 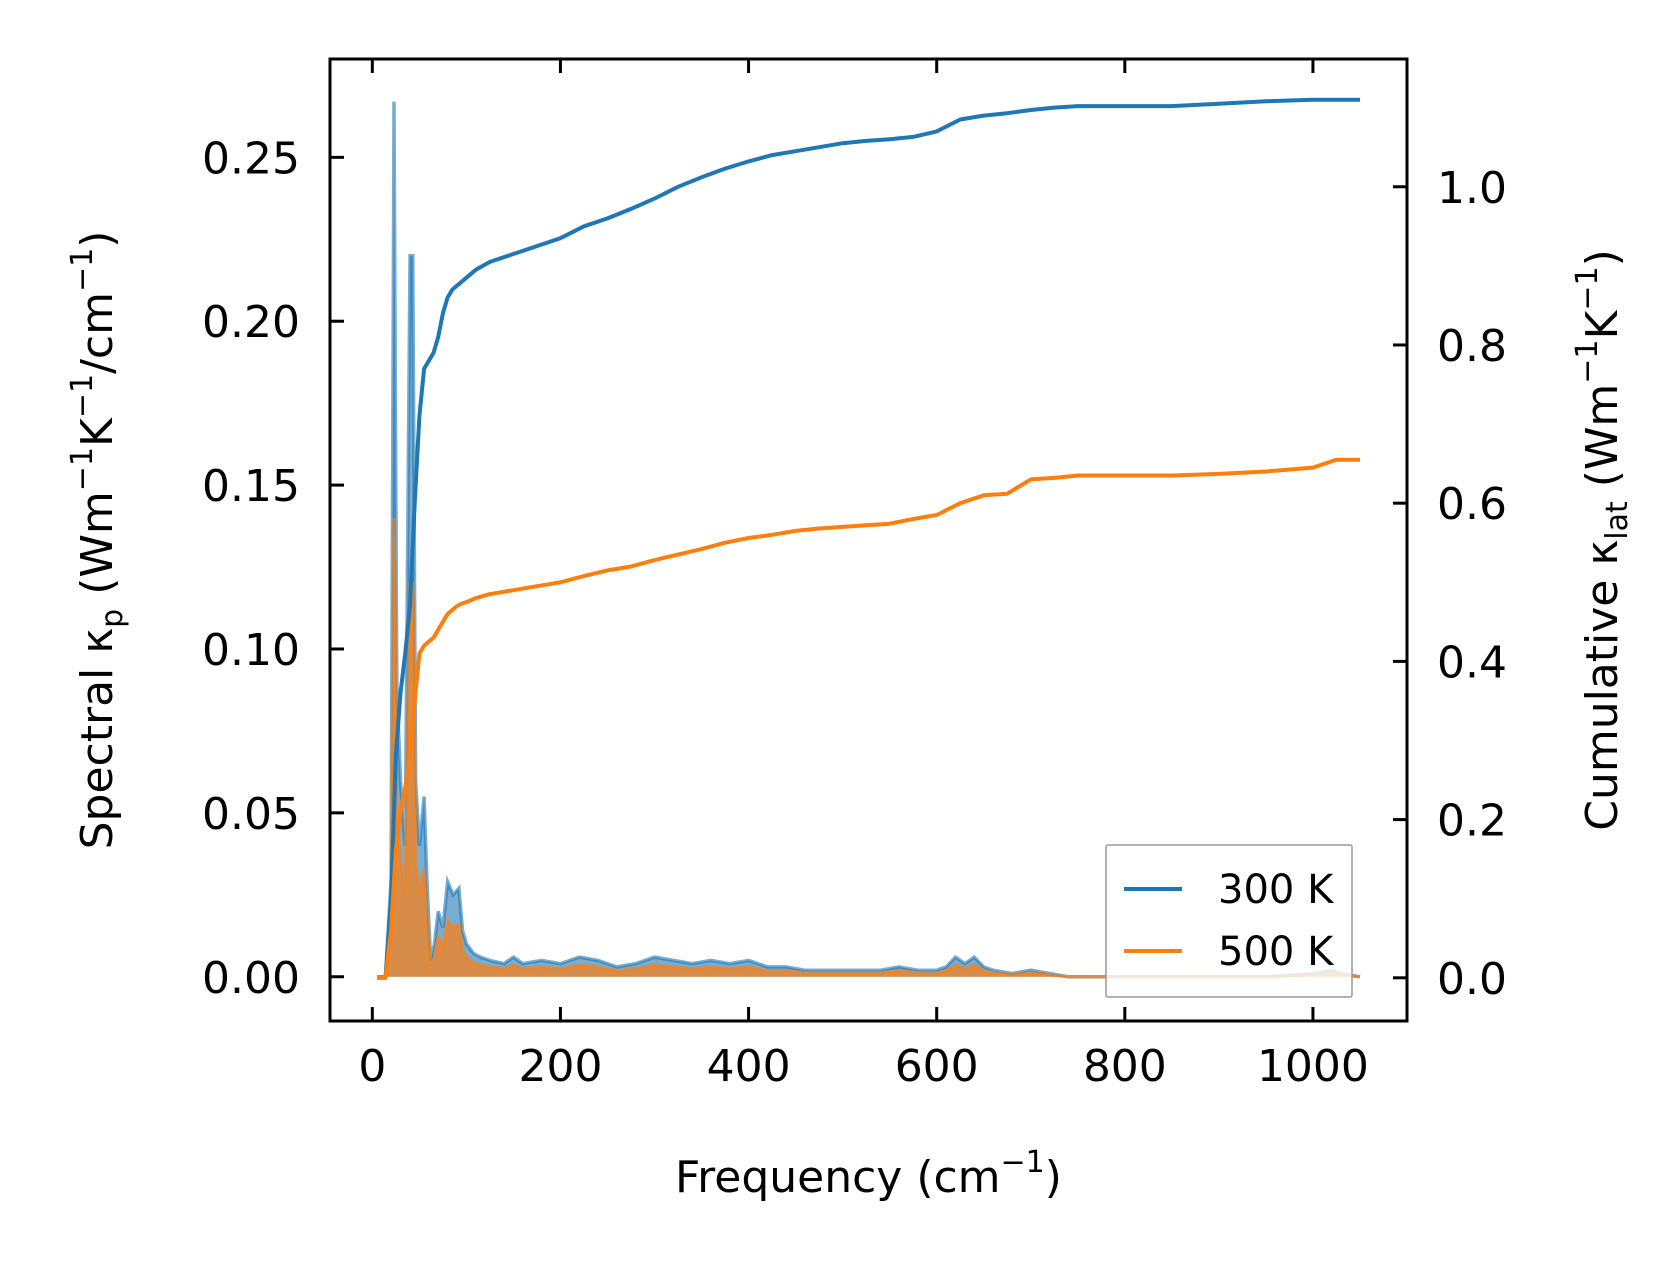 I want to click on legend-box, so click(x=1229, y=921).